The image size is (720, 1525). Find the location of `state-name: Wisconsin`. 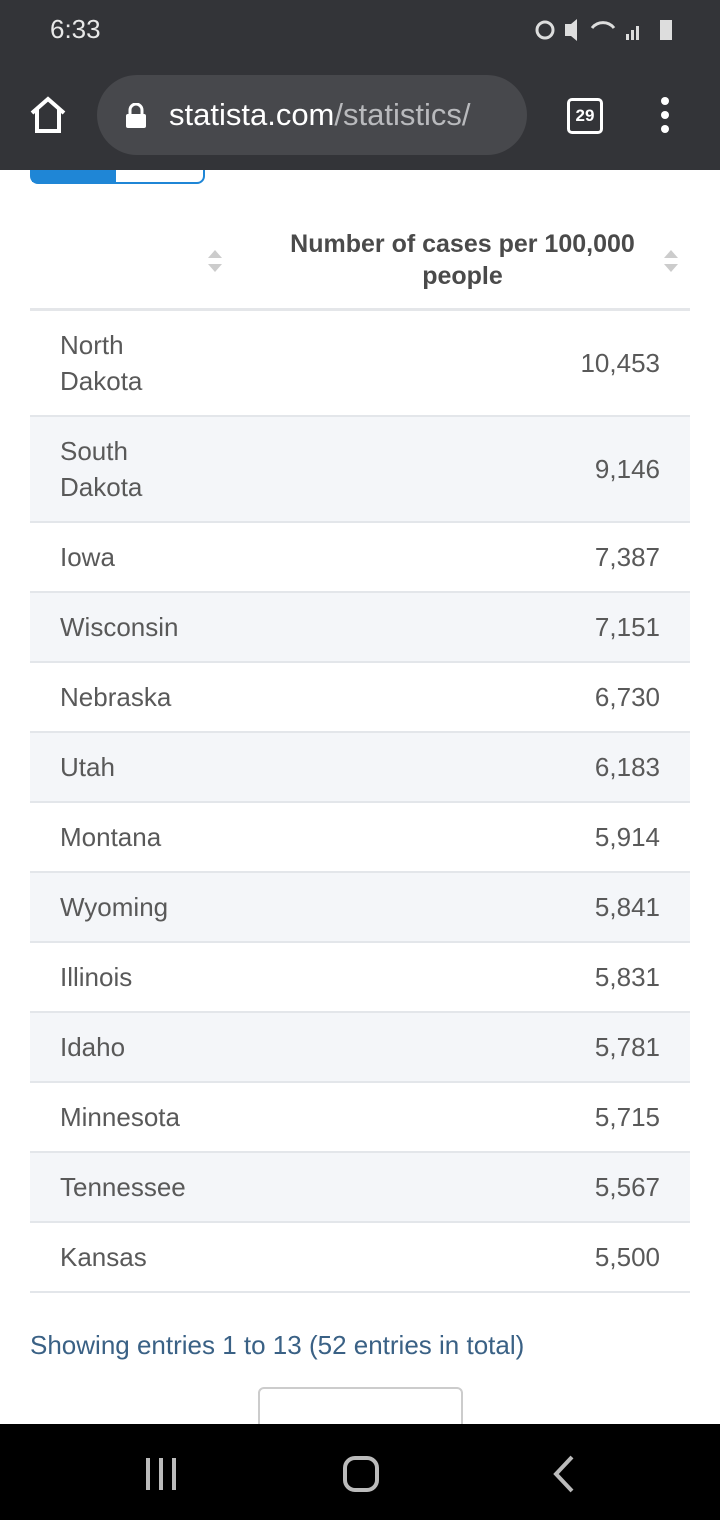

state-name: Wisconsin is located at coordinates (119, 627).